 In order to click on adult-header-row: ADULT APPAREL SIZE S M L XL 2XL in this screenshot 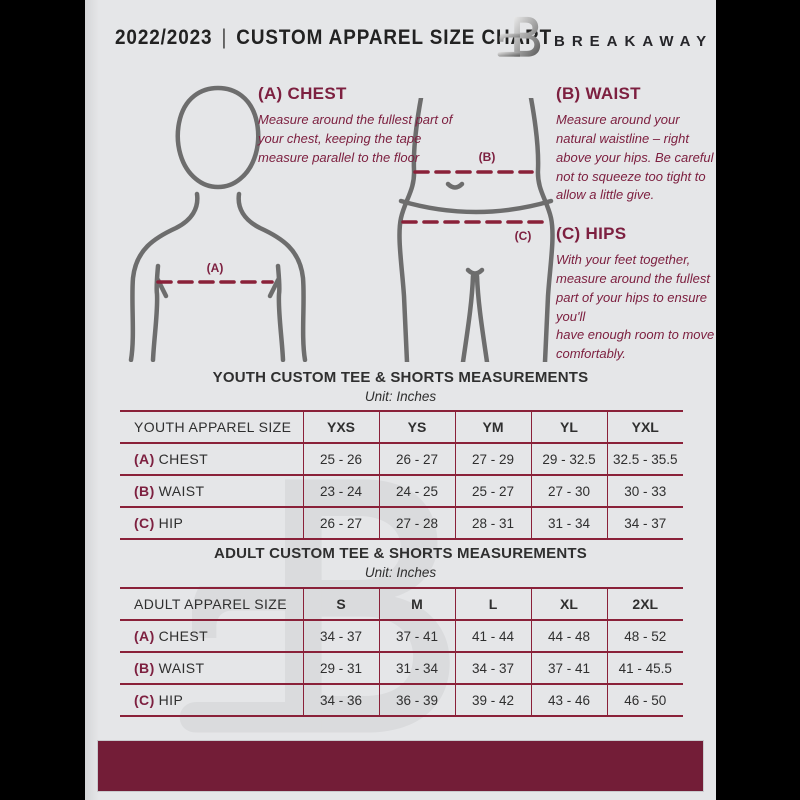, I will do `click(401, 604)`.